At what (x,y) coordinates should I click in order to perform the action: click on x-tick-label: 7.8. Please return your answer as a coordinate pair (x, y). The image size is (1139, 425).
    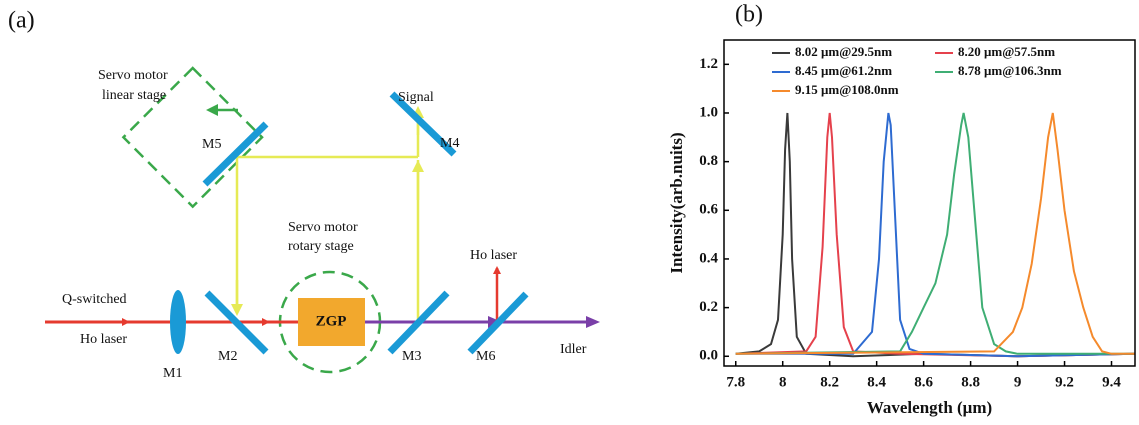
    Looking at the image, I should click on (735, 382).